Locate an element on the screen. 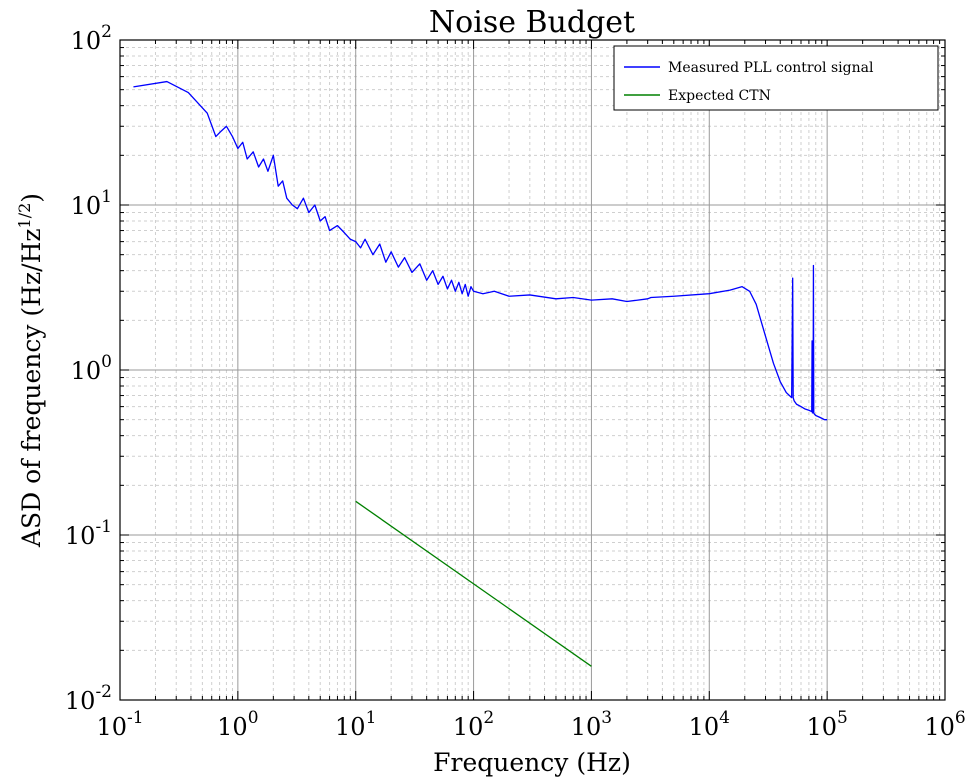  y-axis-label-prefix: ASD of frequency (Hz/Hz is located at coordinates (31, 388).